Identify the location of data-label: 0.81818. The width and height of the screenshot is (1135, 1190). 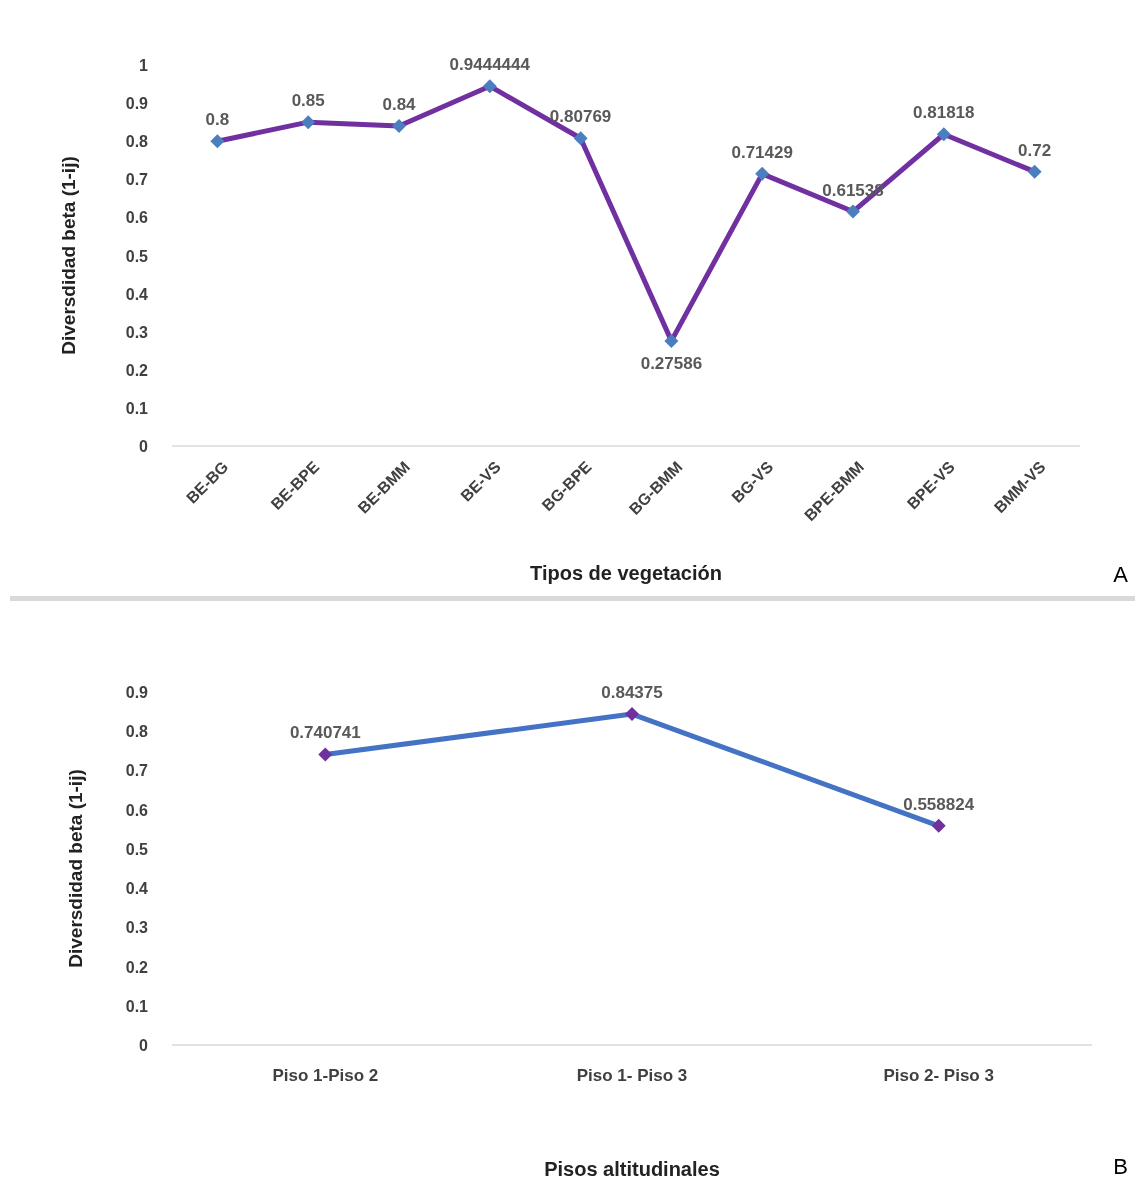
(944, 113).